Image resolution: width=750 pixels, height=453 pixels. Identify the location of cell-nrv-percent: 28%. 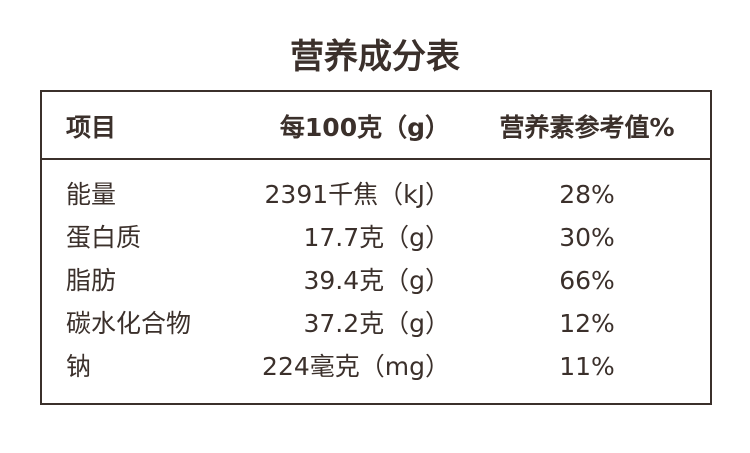
(587, 194).